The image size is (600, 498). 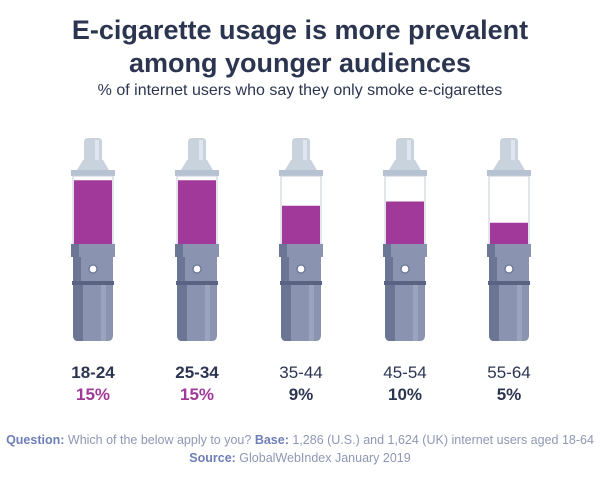 I want to click on value-label-55-64: 5%, so click(x=509, y=394).